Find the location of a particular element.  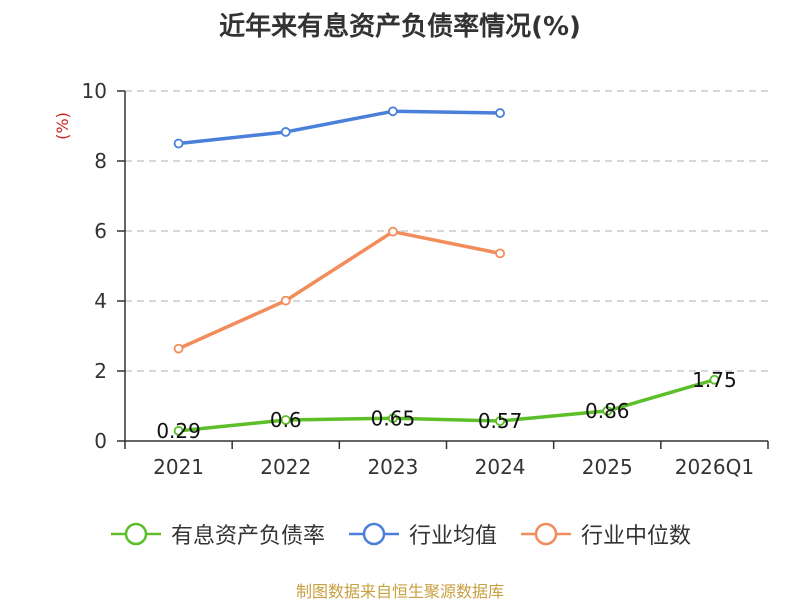

y-tick-label: 0 is located at coordinates (100, 441).